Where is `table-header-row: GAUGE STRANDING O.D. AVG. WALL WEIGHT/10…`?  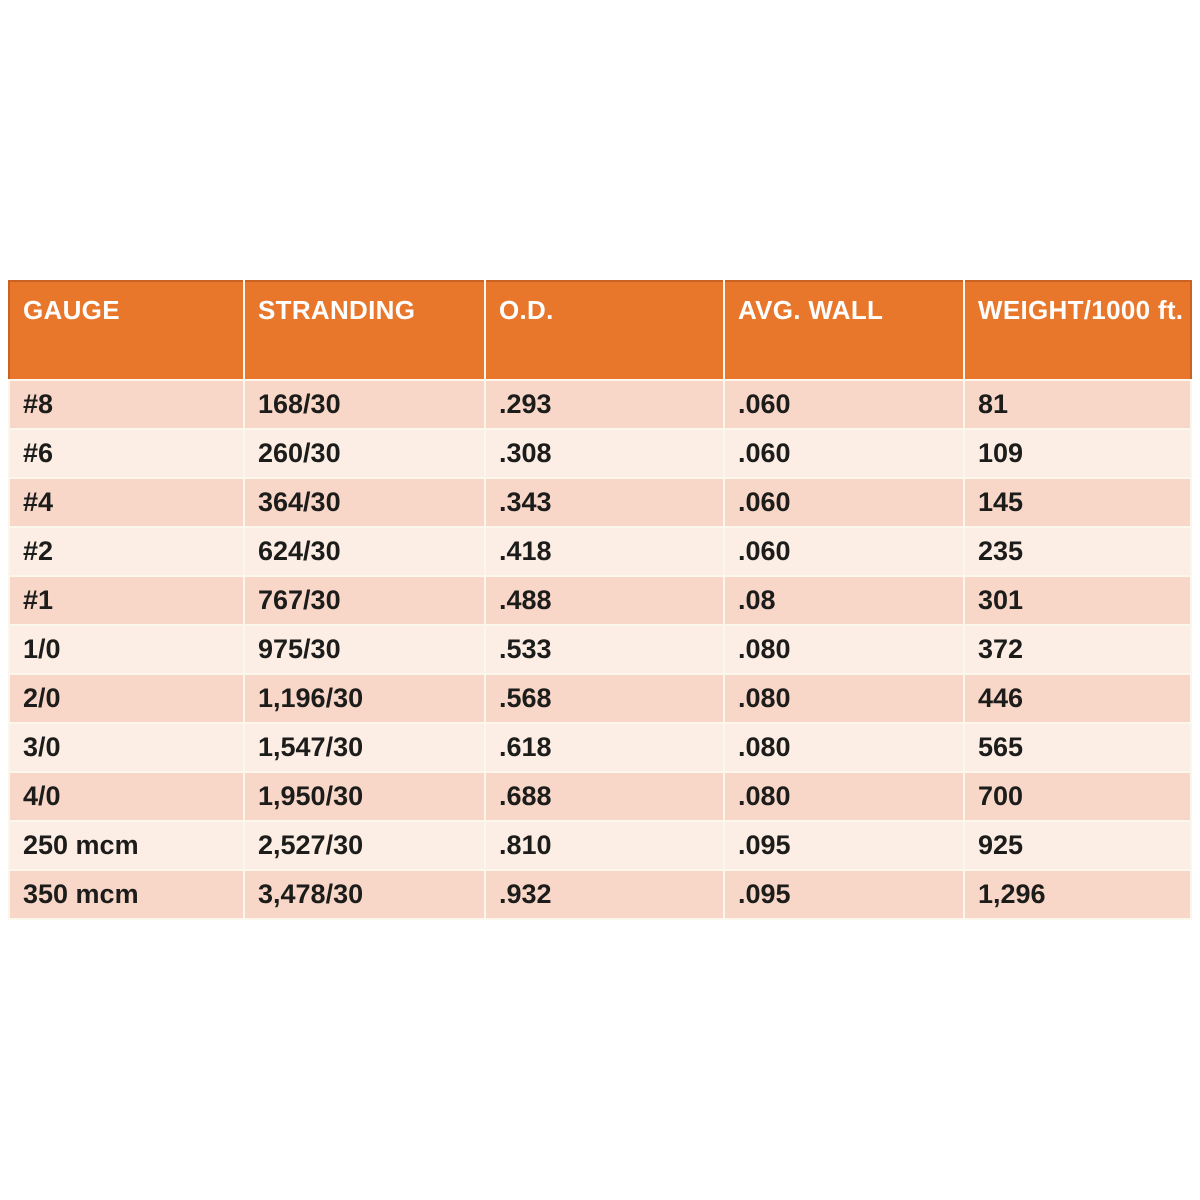
table-header-row: GAUGE STRANDING O.D. AVG. WALL WEIGHT/10… is located at coordinates (600, 330).